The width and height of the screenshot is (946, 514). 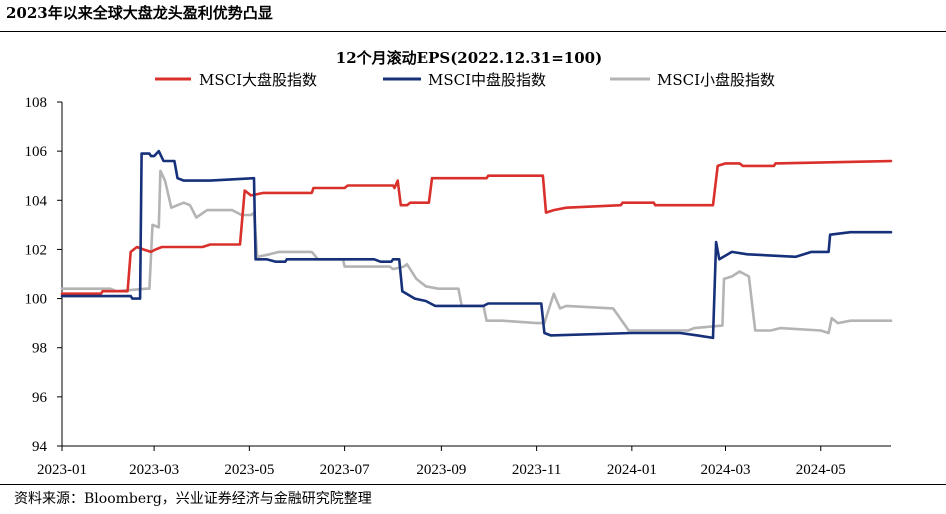 What do you see at coordinates (345, 470) in the screenshot?
I see `x-tick-label: 2023-07` at bounding box center [345, 470].